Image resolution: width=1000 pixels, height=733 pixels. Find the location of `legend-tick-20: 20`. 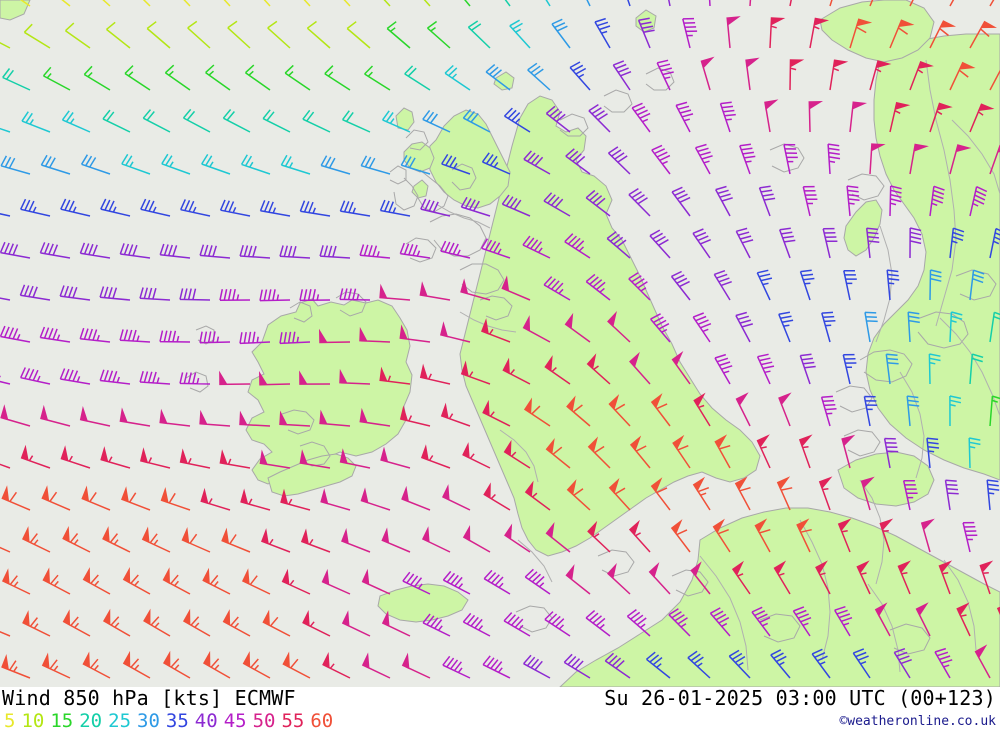

legend-tick-20: 20 is located at coordinates (91, 721).